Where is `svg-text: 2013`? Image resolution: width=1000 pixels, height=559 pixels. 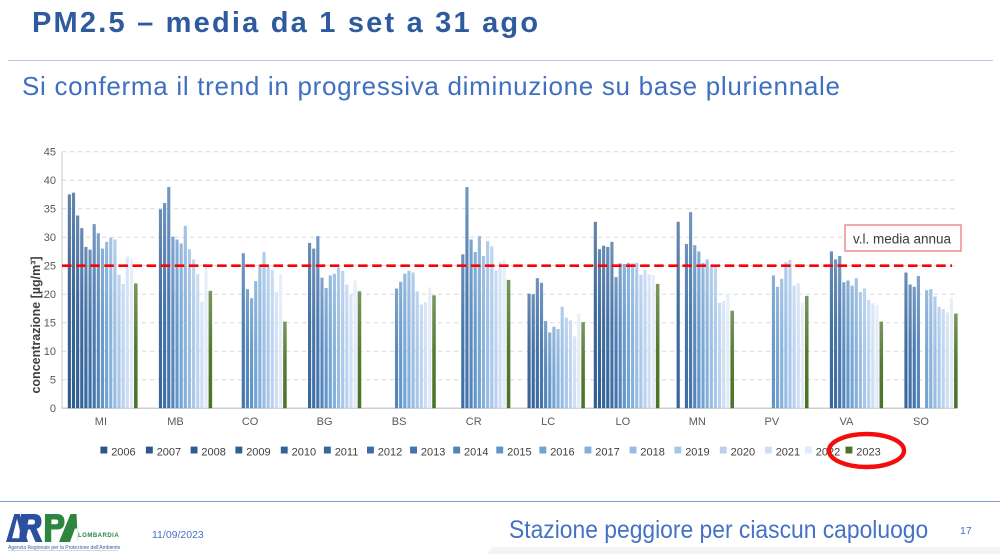
svg-text: 2013 is located at coordinates (433, 452).